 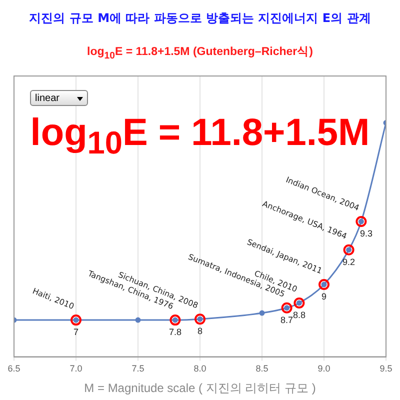 I want to click on annotation: 9.3, so click(x=366, y=233).